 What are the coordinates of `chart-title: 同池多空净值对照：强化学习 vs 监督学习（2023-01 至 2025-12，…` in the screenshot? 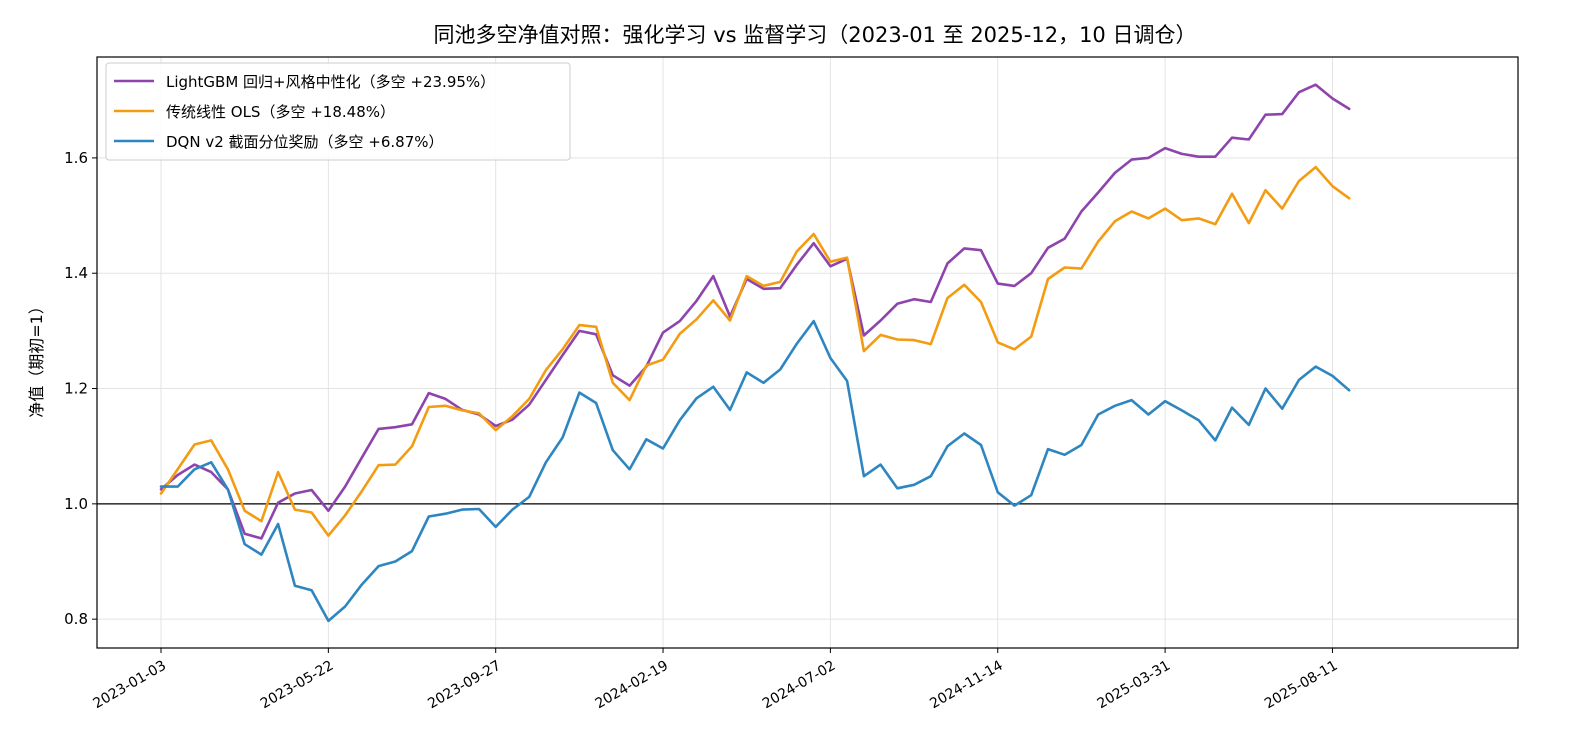 It's located at (815, 35).